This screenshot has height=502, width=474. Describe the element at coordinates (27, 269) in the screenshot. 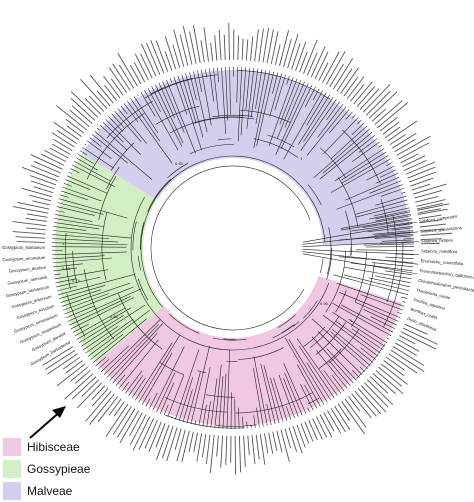

I see `tip-label: Gossypium_thurberi` at that location.